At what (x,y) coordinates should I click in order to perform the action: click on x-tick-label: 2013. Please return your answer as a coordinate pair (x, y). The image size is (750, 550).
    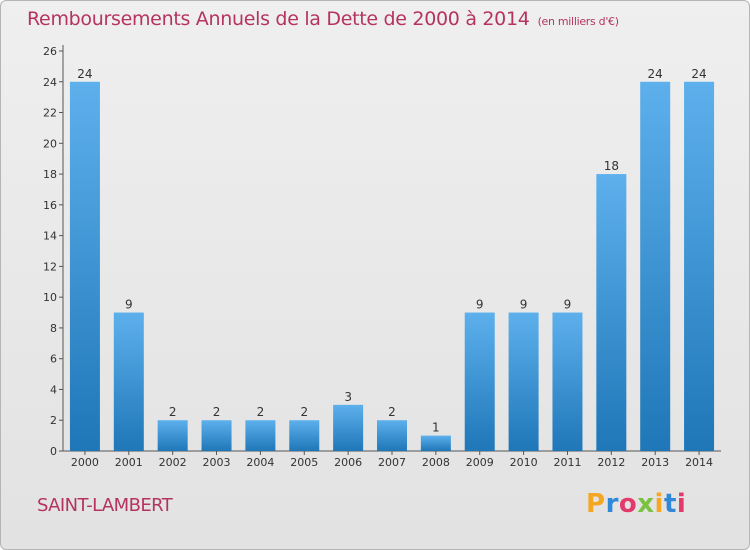
    Looking at the image, I should click on (655, 462).